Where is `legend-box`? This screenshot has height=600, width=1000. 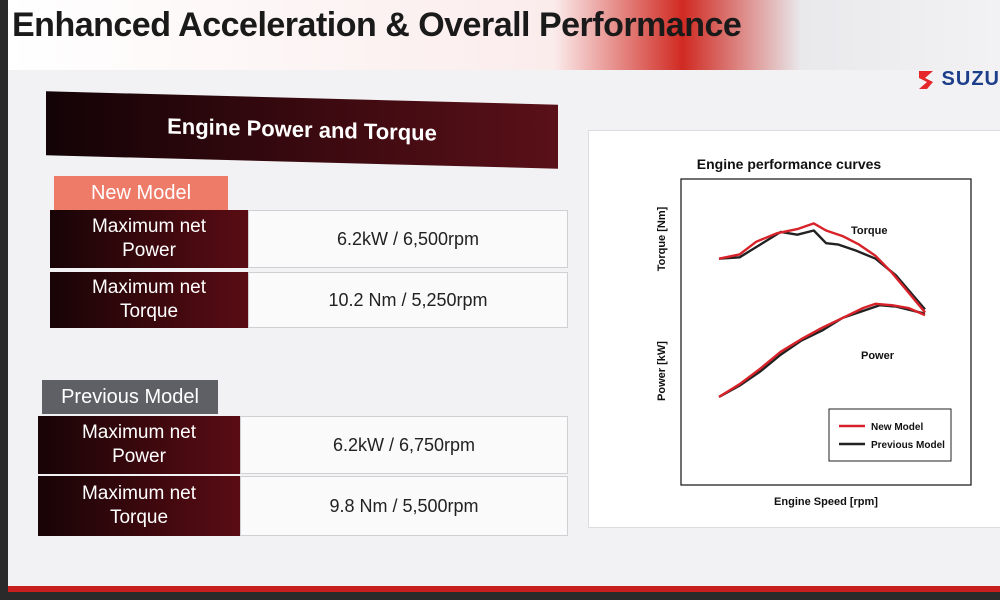 legend-box is located at coordinates (890, 435).